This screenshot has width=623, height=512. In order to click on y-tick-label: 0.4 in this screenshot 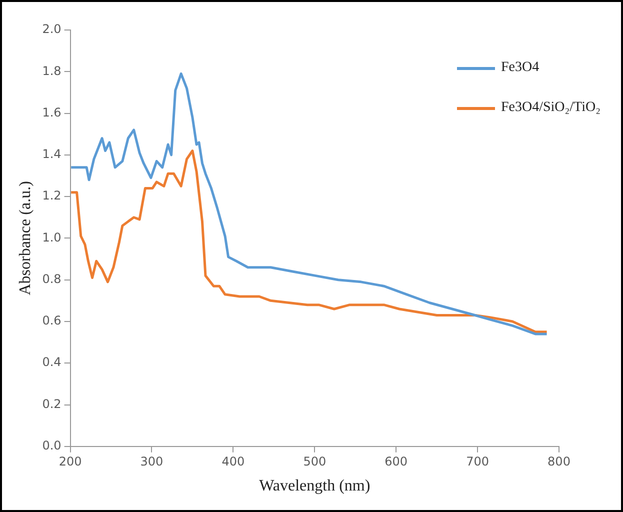, I will do `click(52, 362)`.